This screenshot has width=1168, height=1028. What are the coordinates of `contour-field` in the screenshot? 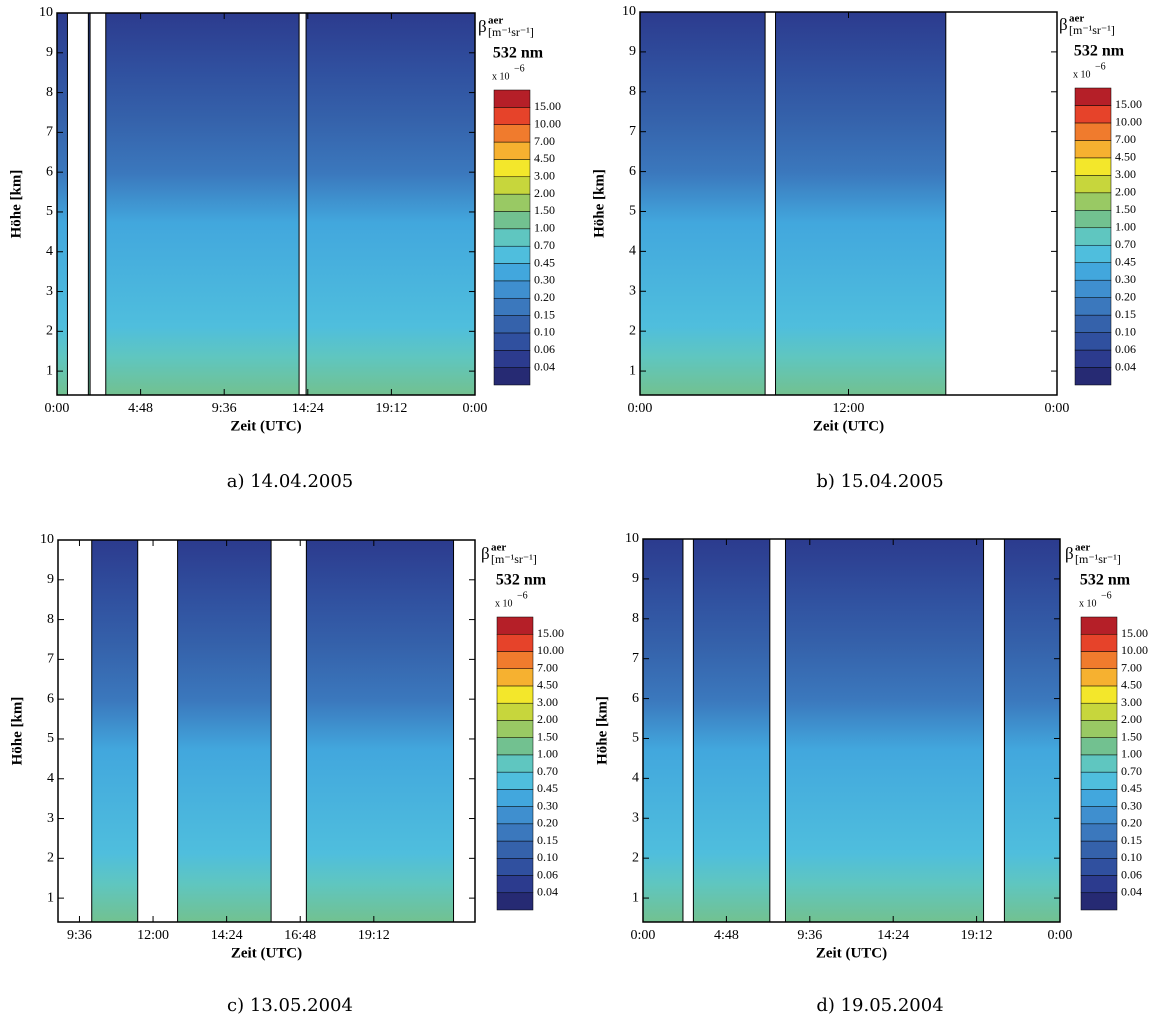 It's located at (266, 731).